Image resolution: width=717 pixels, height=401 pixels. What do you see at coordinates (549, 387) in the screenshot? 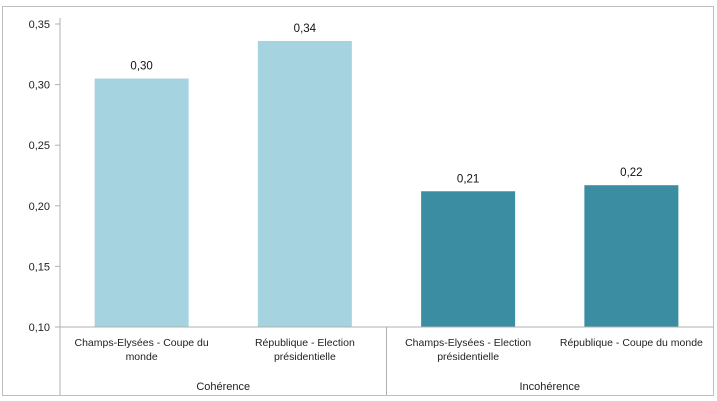
I see `group-label: Incohérence` at bounding box center [549, 387].